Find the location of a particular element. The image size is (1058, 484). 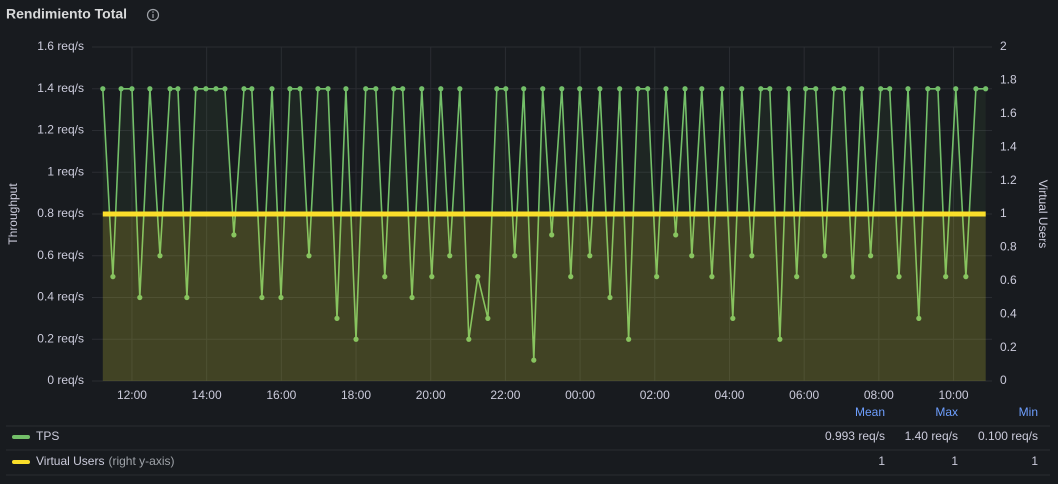

legend-stat: 0.100 req/s is located at coordinates (1008, 436).